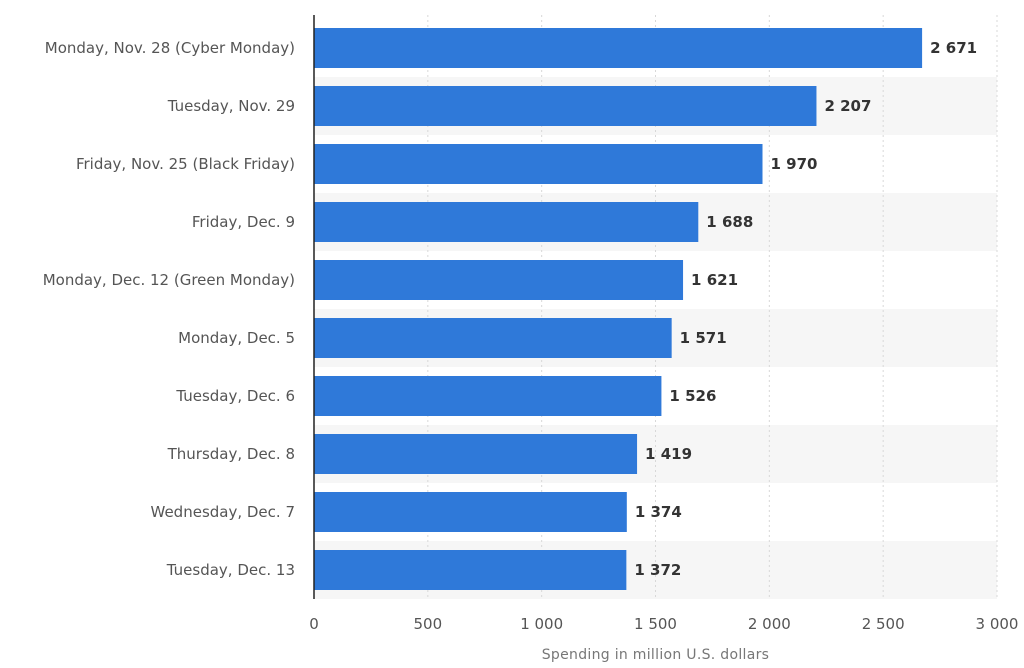 Image resolution: width=1024 pixels, height=668 pixels. What do you see at coordinates (428, 624) in the screenshot?
I see `x-tick-label: 500` at bounding box center [428, 624].